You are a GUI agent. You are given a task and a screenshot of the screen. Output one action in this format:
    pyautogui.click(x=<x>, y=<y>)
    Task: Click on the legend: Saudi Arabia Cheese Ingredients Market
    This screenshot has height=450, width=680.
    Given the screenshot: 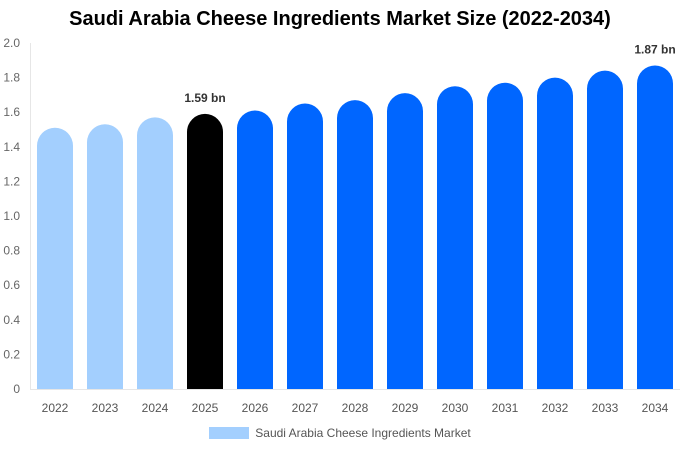 What is the action you would take?
    pyautogui.click(x=340, y=433)
    